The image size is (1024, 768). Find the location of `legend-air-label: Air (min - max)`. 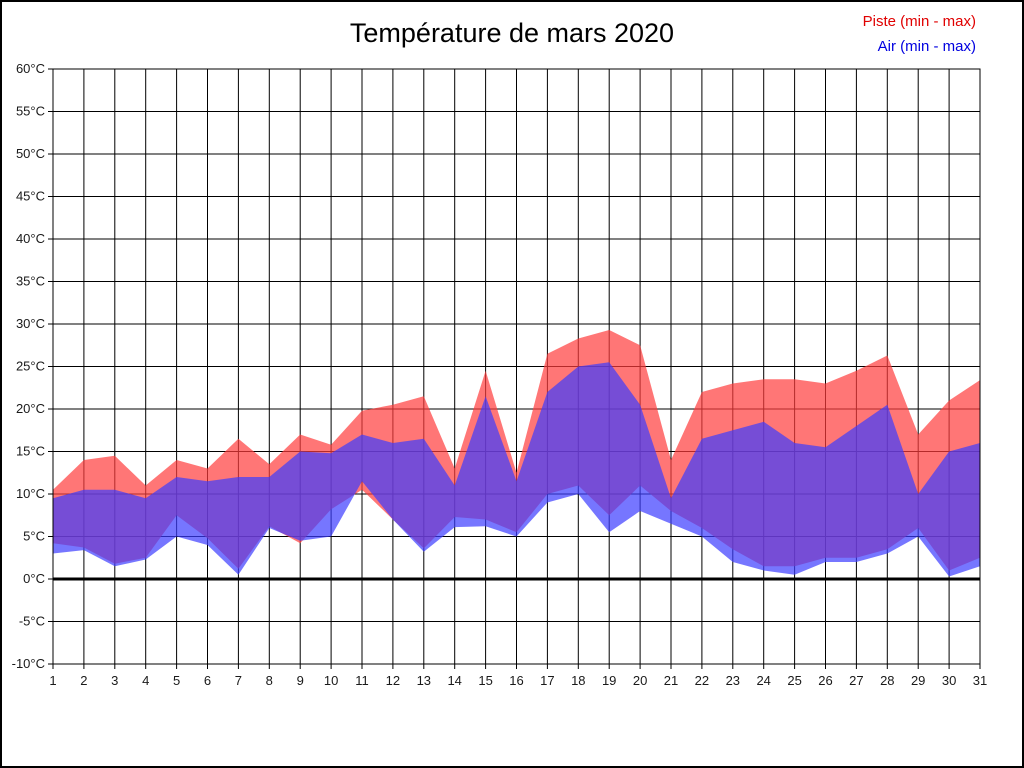

legend-air-label: Air (min - max) is located at coordinates (926, 46).